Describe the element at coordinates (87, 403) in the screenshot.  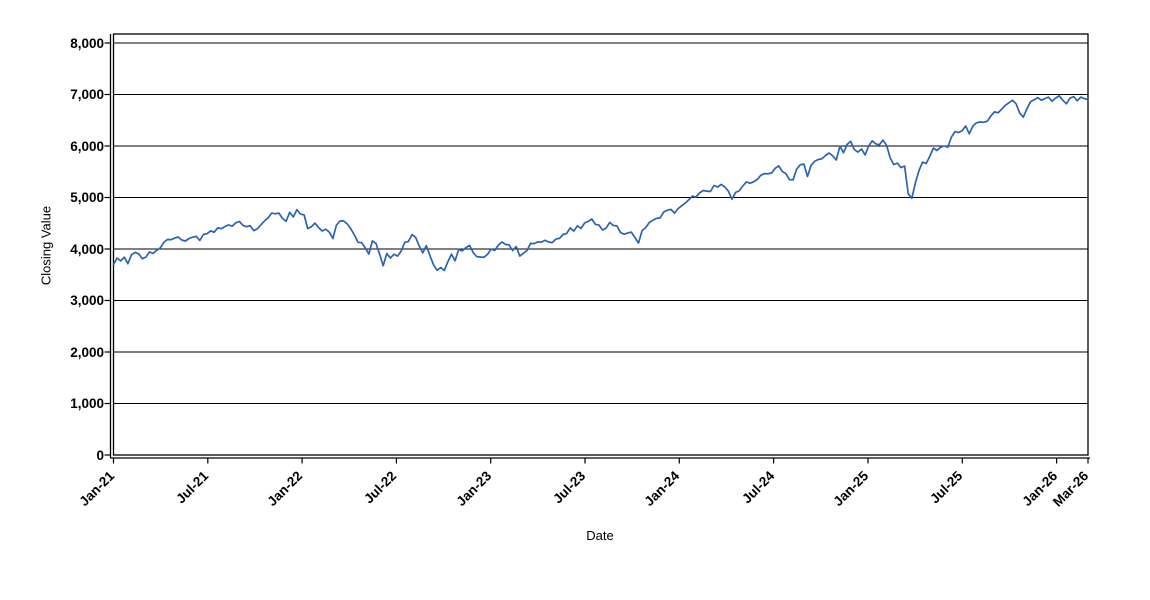
I see `y-tick-label: 1,000` at that location.